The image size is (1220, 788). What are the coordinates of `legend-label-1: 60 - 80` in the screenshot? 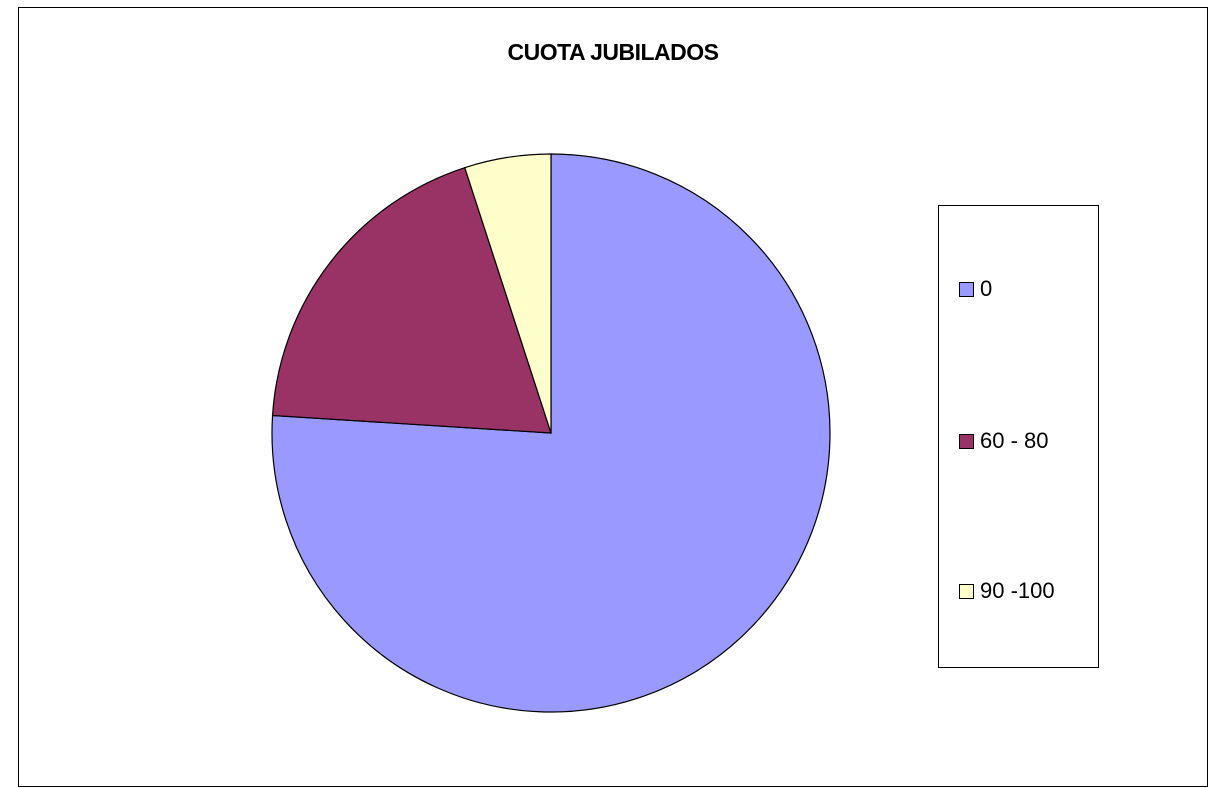 It's located at (1014, 440).